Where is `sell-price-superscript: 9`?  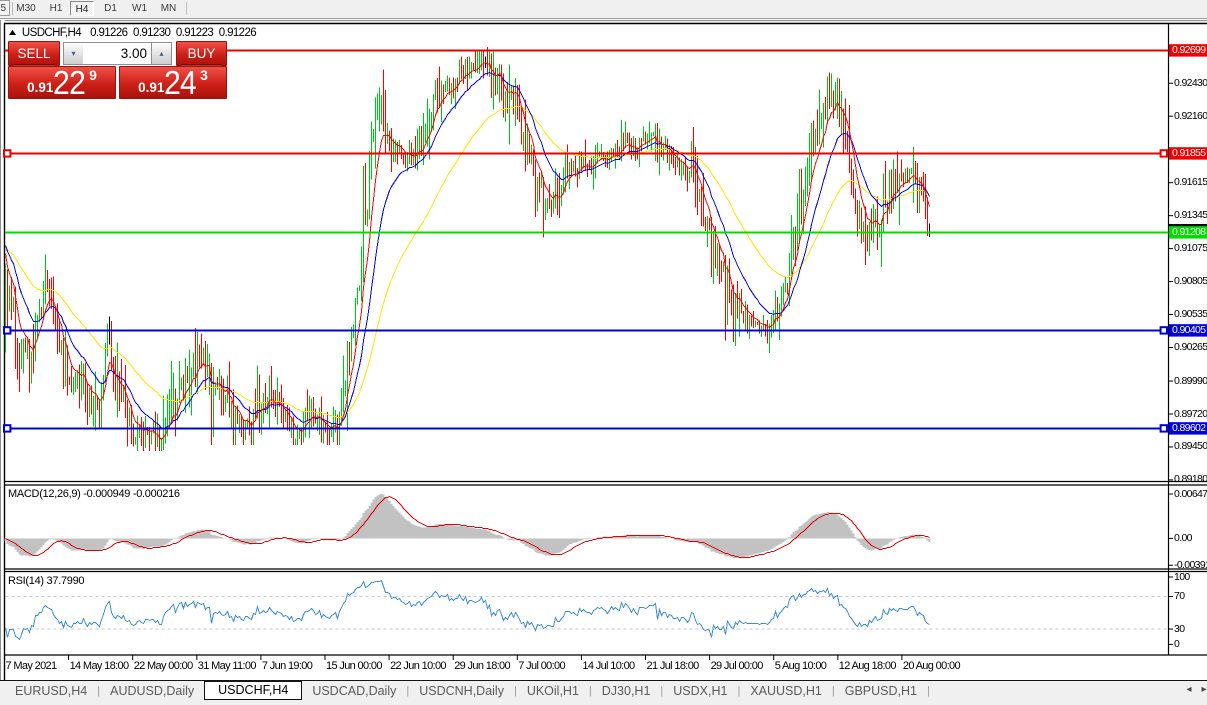 sell-price-superscript: 9 is located at coordinates (93, 75).